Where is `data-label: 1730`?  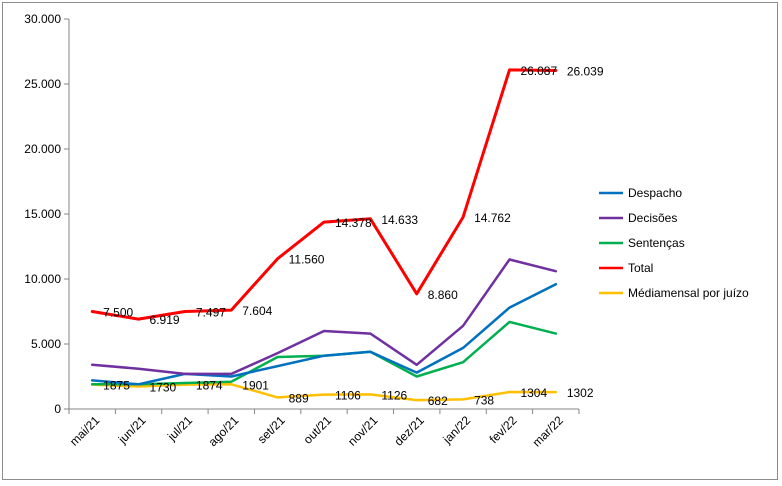 data-label: 1730 is located at coordinates (163, 388).